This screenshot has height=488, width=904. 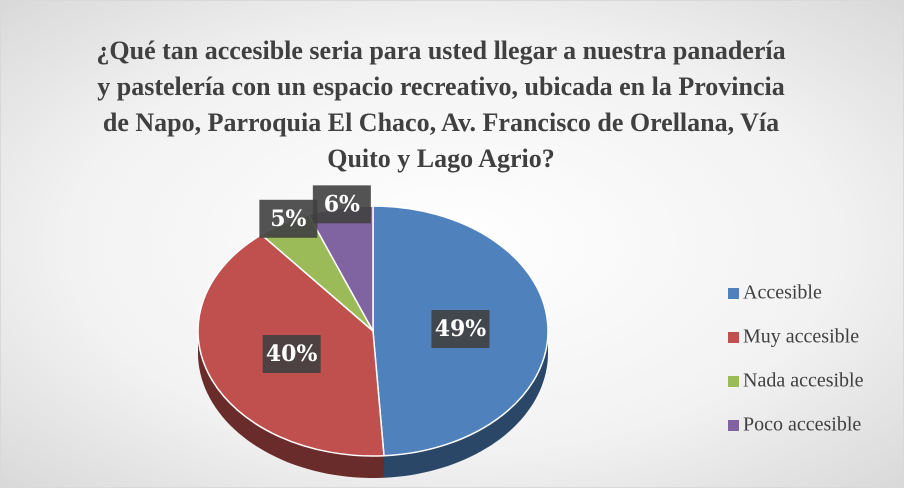 What do you see at coordinates (782, 293) in the screenshot?
I see `legend-label: Accesible` at bounding box center [782, 293].